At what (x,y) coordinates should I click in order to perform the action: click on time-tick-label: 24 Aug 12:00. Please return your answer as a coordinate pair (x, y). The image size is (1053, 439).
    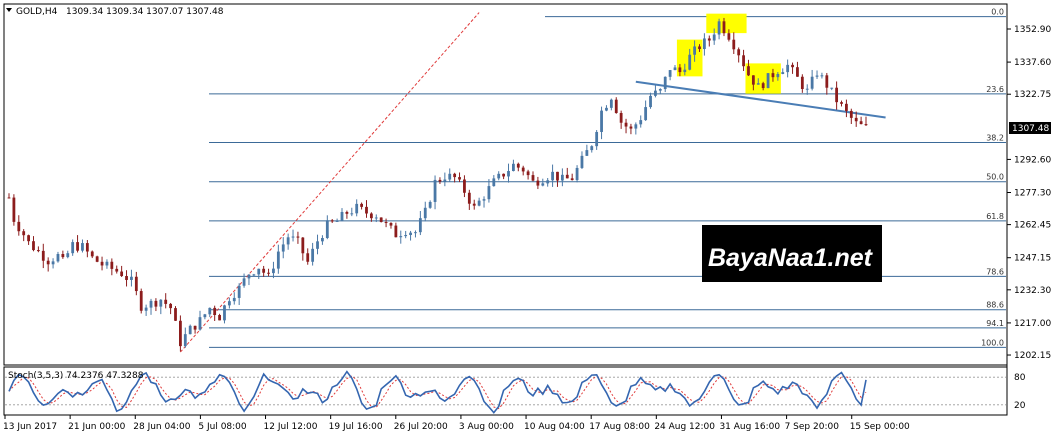
    Looking at the image, I should click on (684, 427).